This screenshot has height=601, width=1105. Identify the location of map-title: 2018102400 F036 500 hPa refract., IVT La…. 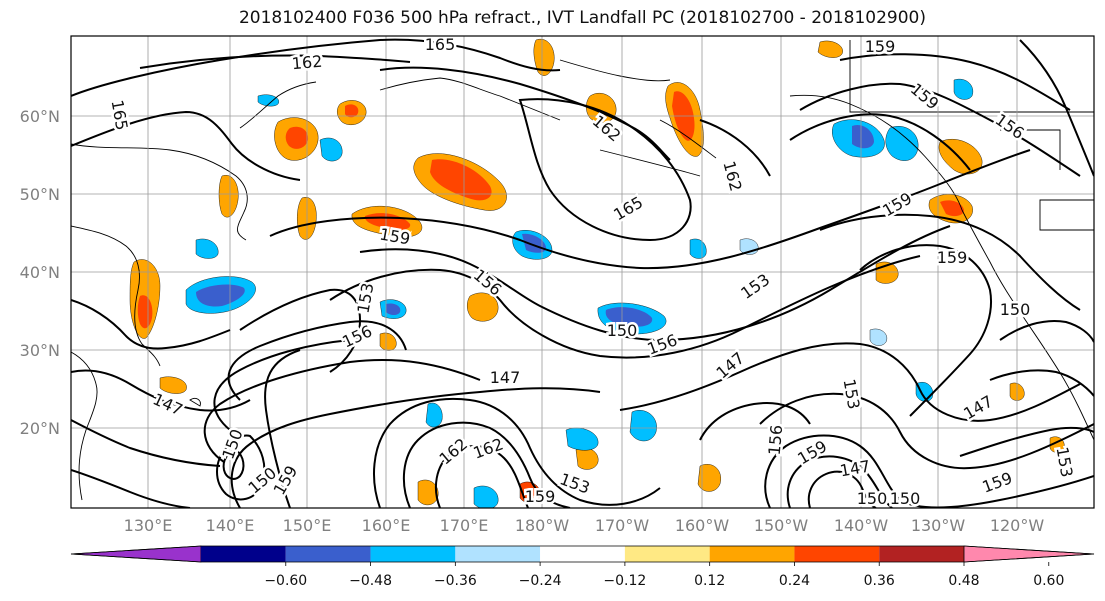
(582, 18).